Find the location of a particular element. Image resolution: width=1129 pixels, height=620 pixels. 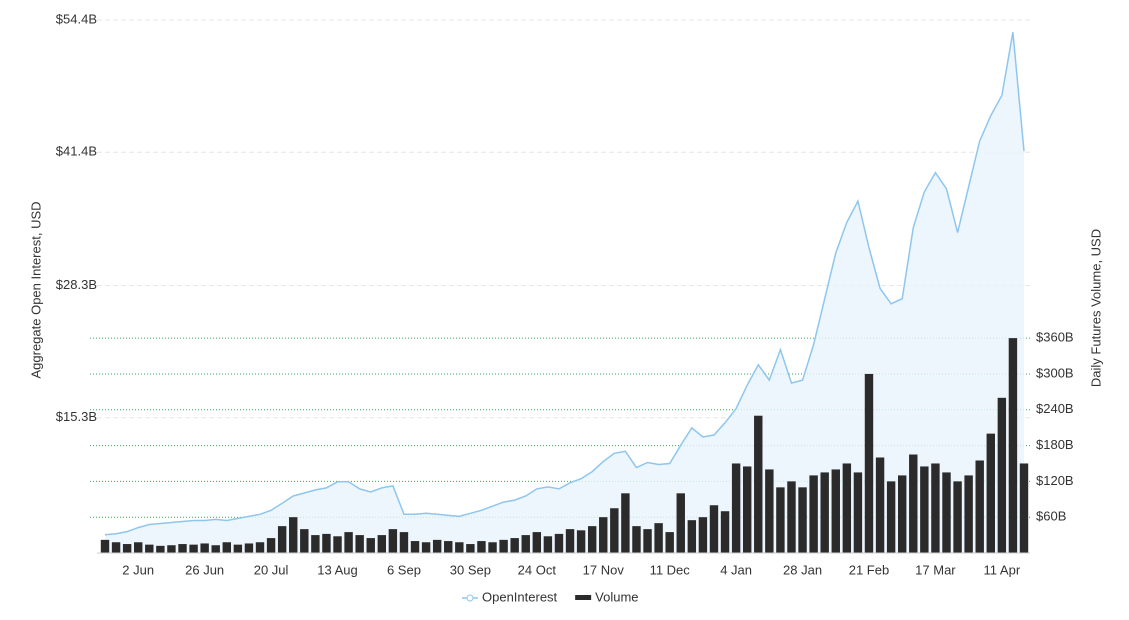

x-tick-label: 21 Feb is located at coordinates (869, 569).